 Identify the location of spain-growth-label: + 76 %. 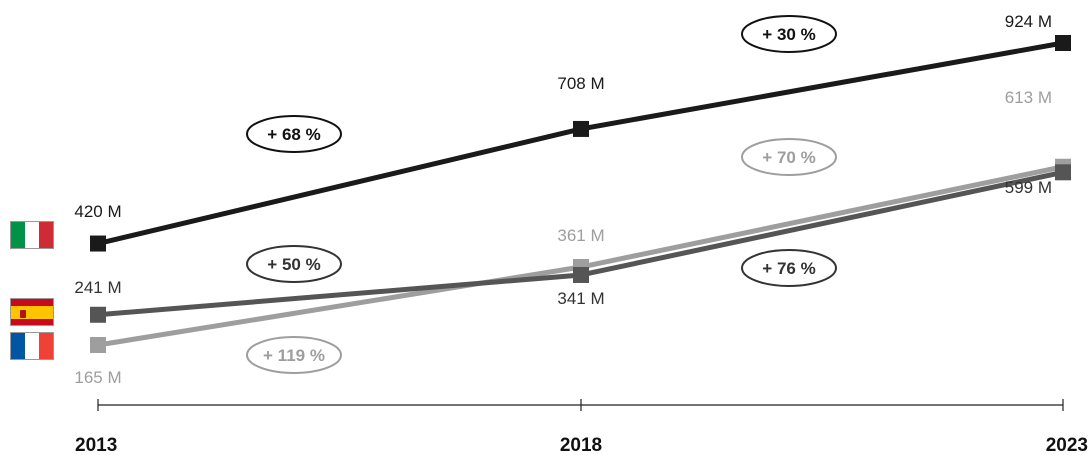
(788, 268).